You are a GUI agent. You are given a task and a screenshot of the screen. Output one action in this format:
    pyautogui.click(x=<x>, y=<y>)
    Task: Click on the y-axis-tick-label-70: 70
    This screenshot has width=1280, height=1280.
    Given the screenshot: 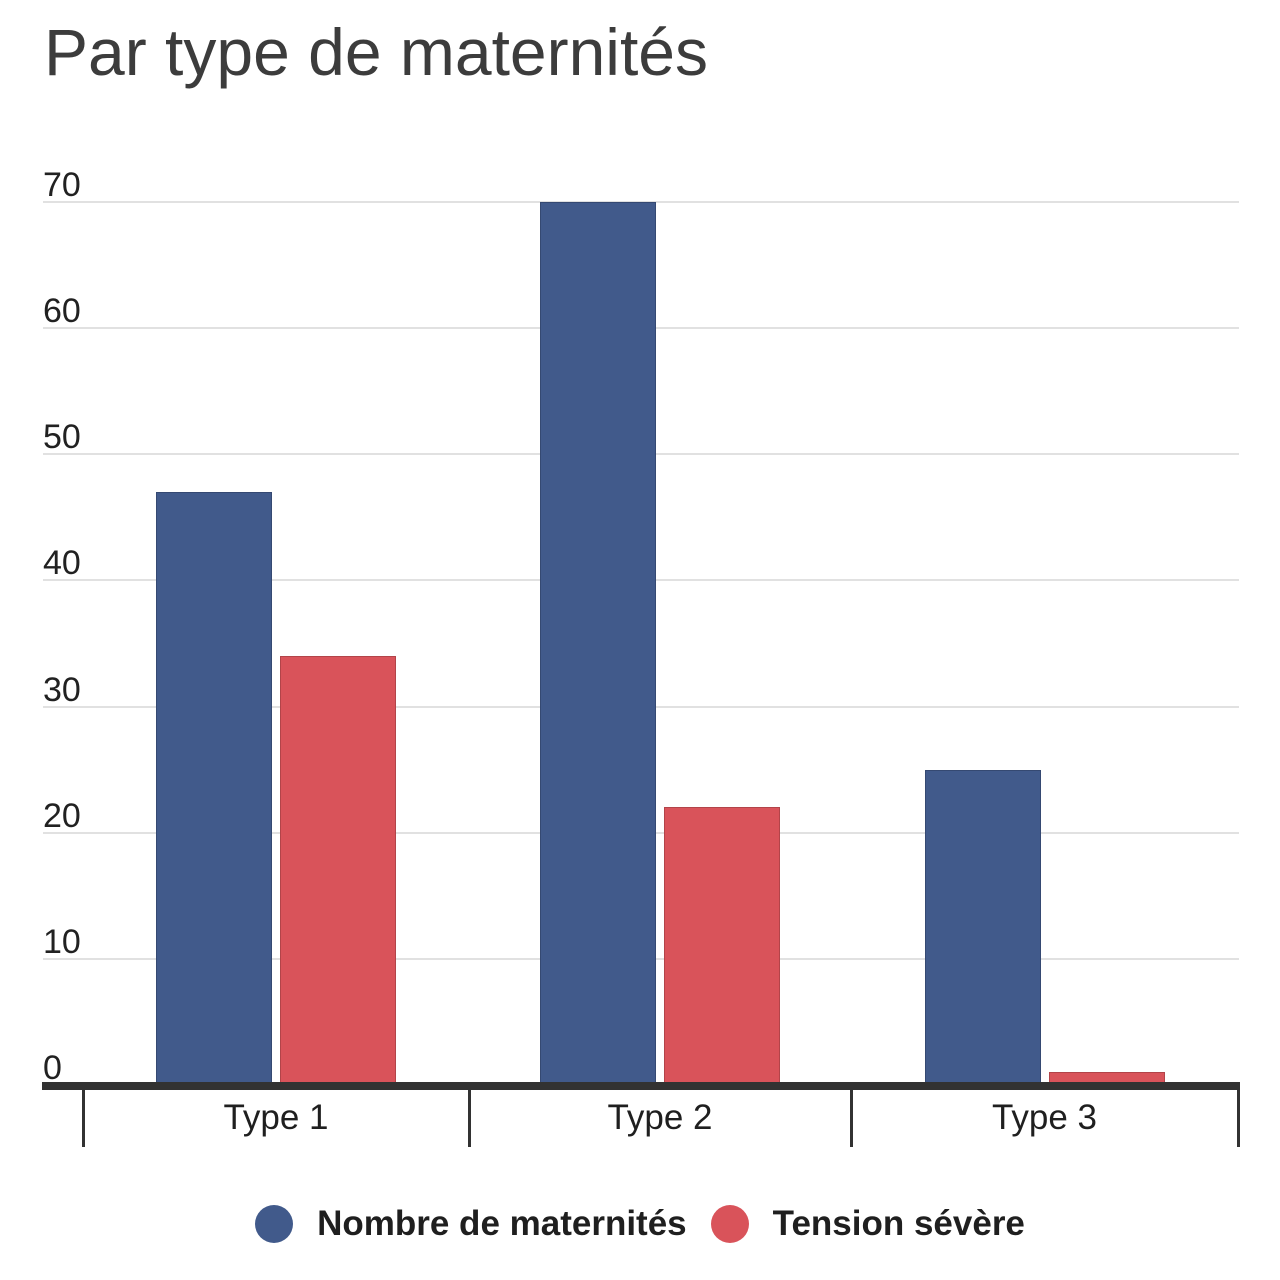 What is the action you would take?
    pyautogui.click(x=62, y=185)
    